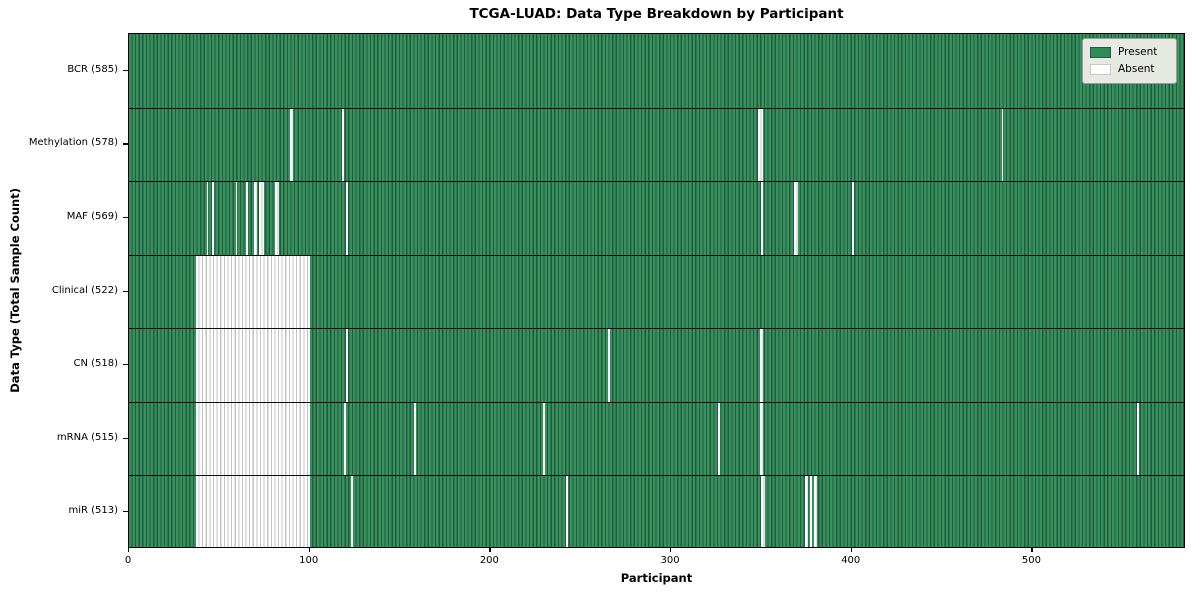  Describe the element at coordinates (656, 578) in the screenshot. I see `x-axis-label: Participant` at that location.